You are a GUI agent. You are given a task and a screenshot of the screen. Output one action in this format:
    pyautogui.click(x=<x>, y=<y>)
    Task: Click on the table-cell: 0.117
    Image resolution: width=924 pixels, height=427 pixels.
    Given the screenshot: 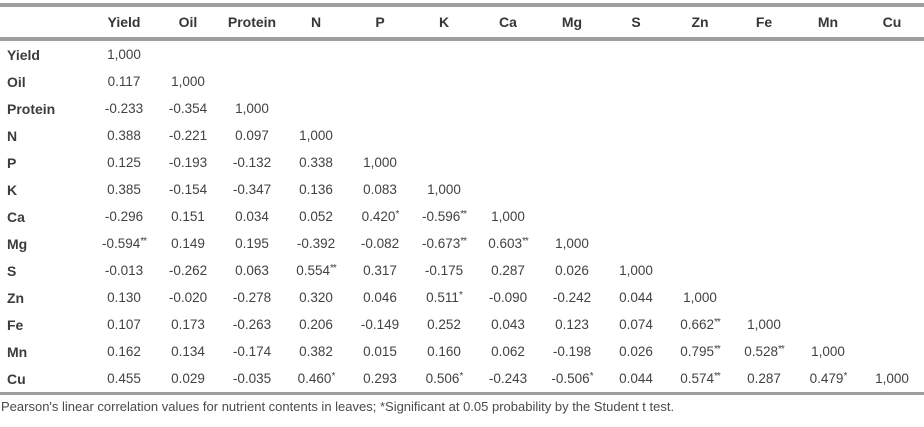 What is the action you would take?
    pyautogui.click(x=124, y=81)
    